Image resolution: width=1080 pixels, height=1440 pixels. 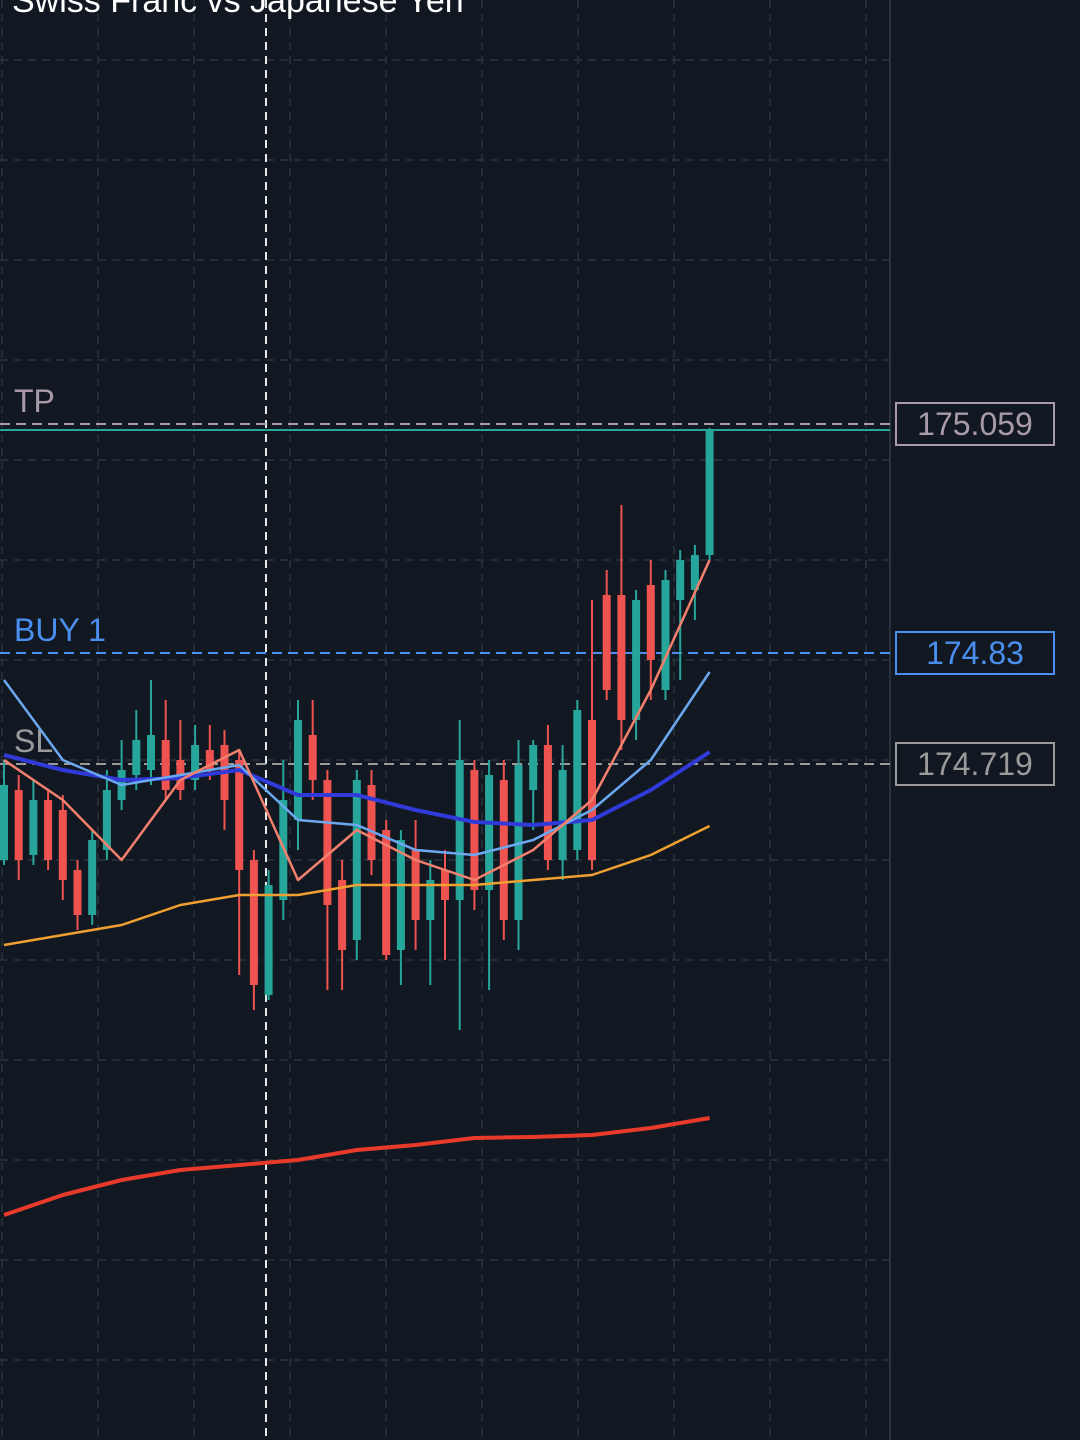 I want to click on chart-title: Swiss Franc vs Japanese Yen, so click(x=238, y=10).